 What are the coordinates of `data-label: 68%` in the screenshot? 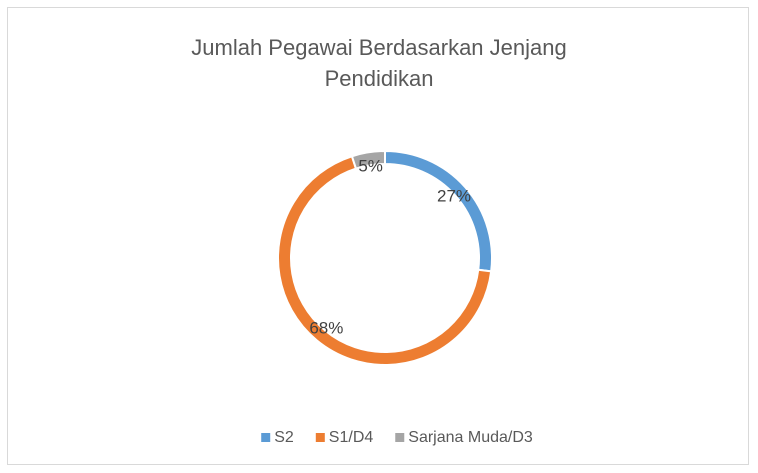 It's located at (326, 327).